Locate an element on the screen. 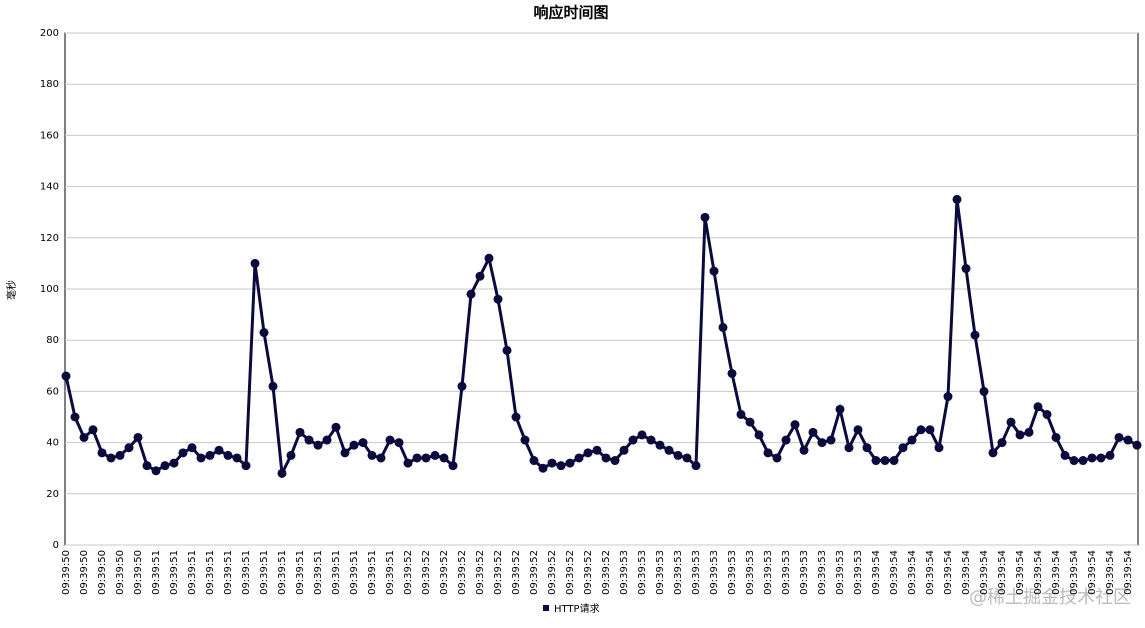  y-tick-label: 200 is located at coordinates (49, 33).